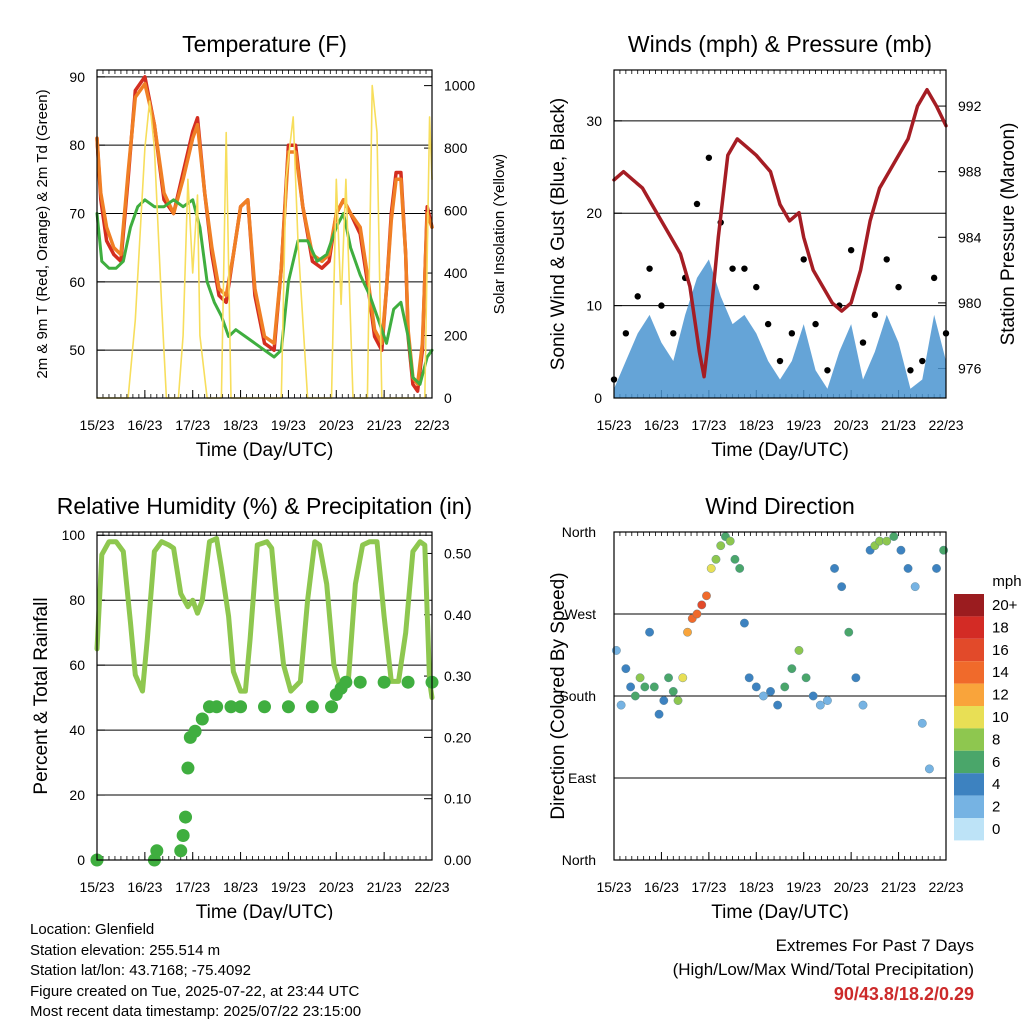 The width and height of the screenshot is (1024, 1024). Describe the element at coordinates (780, 234) in the screenshot. I see `plot-frame` at that location.